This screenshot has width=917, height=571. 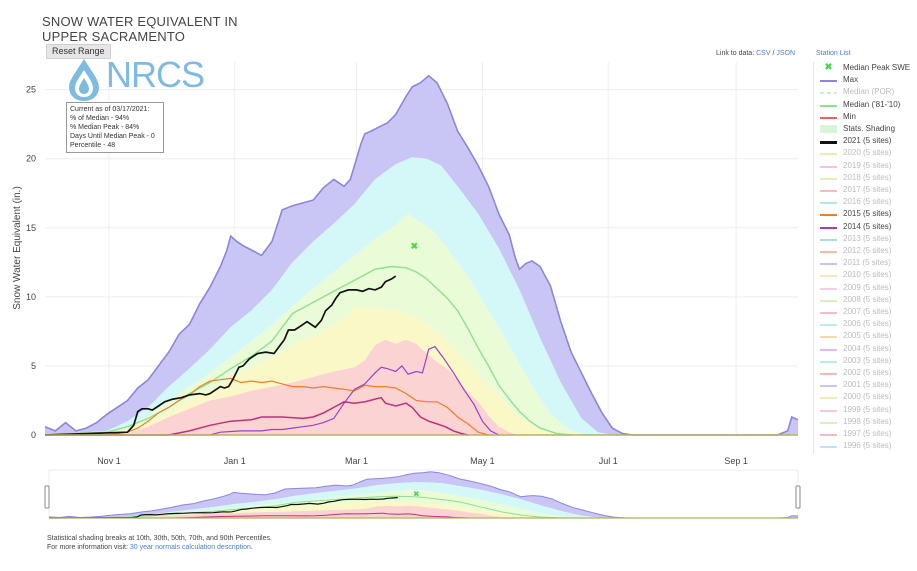 What do you see at coordinates (786, 53) in the screenshot?
I see `json-link: JSON` at bounding box center [786, 53].